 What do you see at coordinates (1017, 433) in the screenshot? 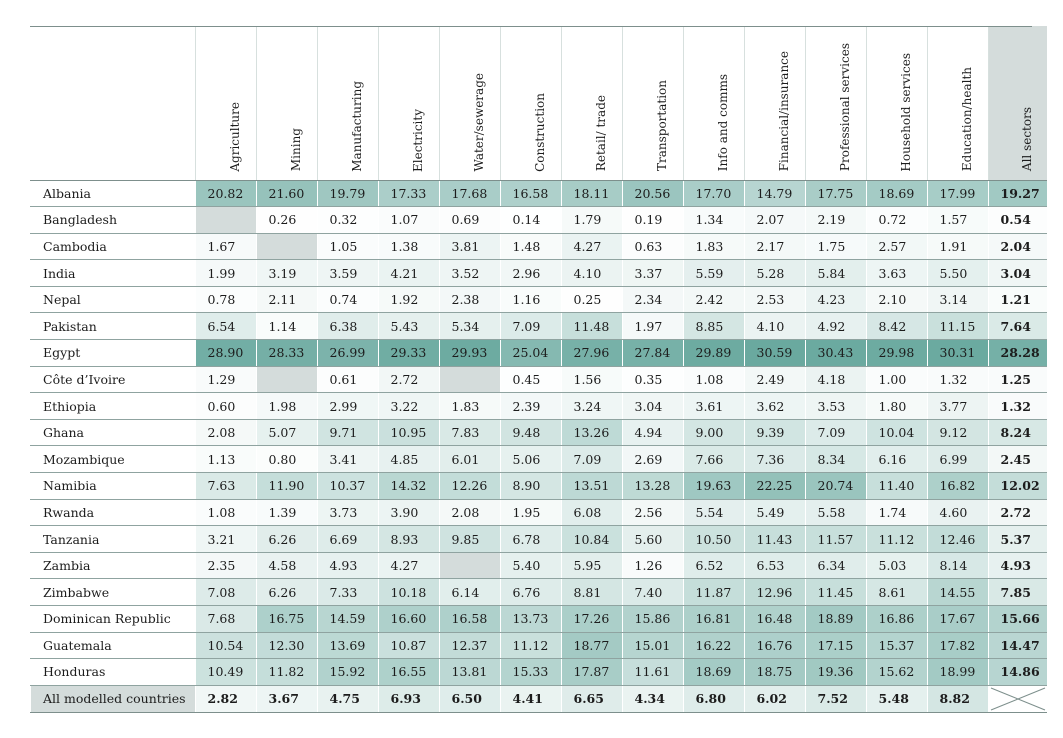
I see `all-sectors-cell: 8.24` at bounding box center [1017, 433].